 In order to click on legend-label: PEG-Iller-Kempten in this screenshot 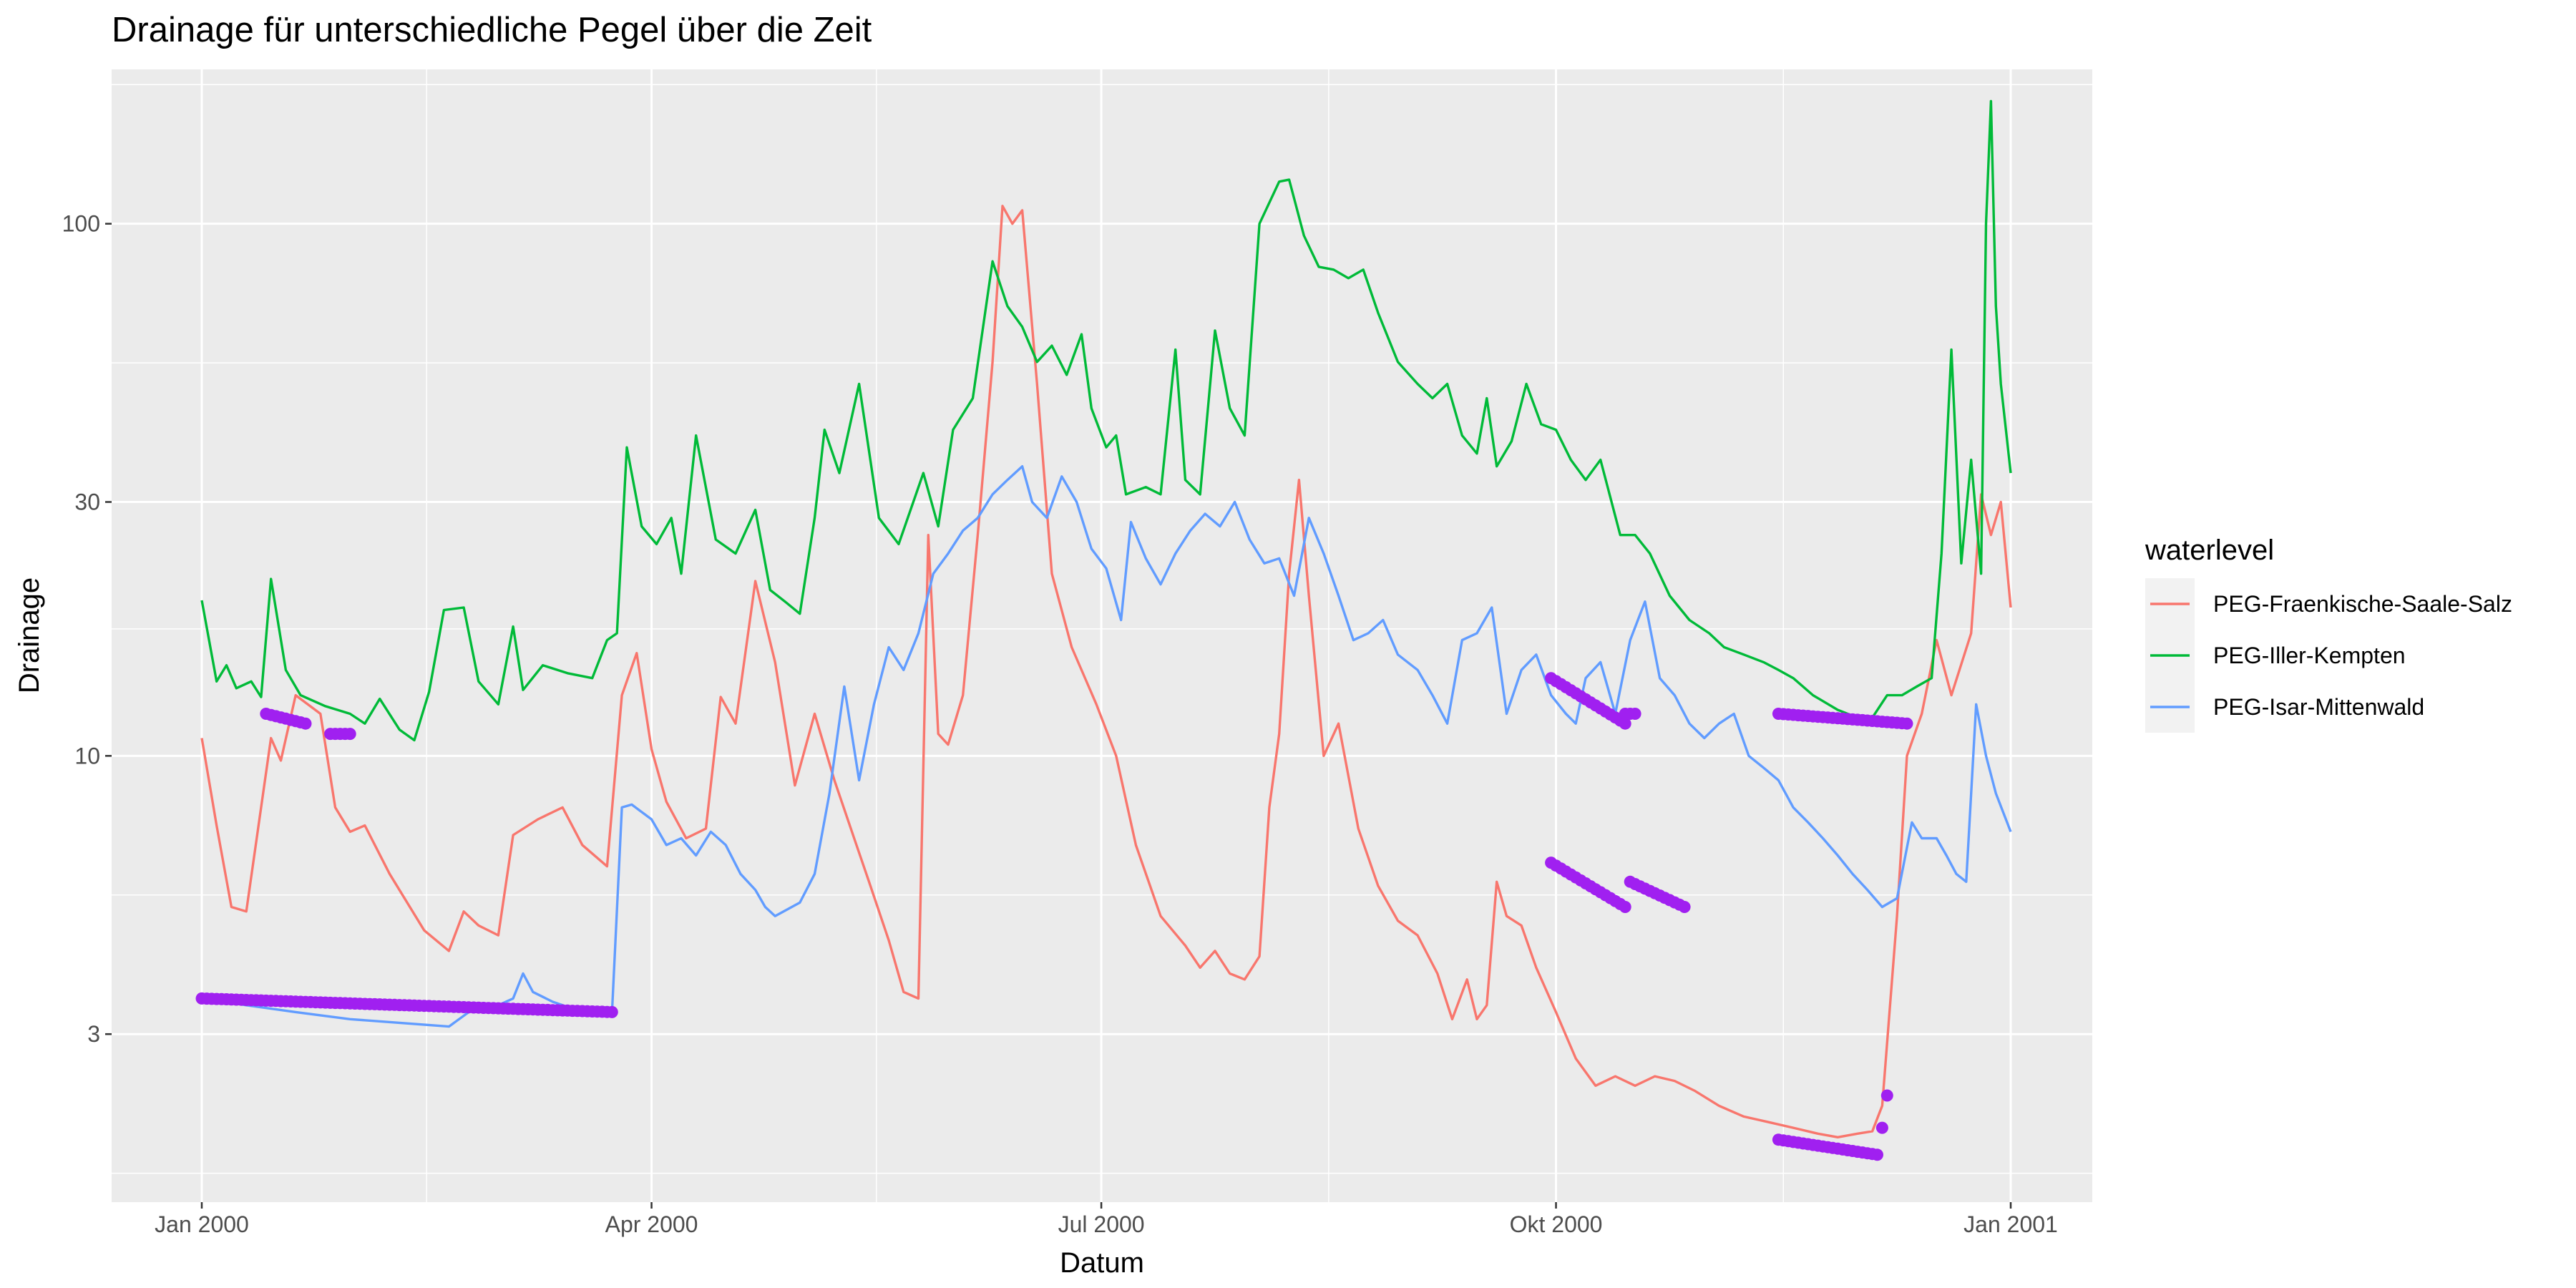, I will do `click(2309, 655)`.